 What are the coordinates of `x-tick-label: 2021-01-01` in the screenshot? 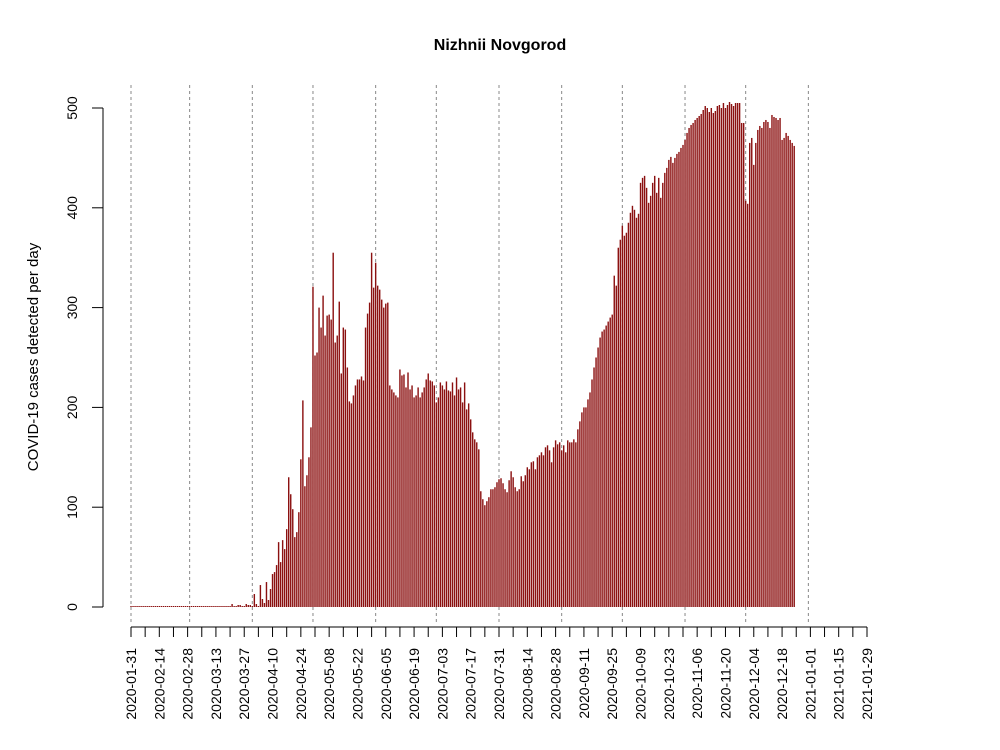 It's located at (810, 684).